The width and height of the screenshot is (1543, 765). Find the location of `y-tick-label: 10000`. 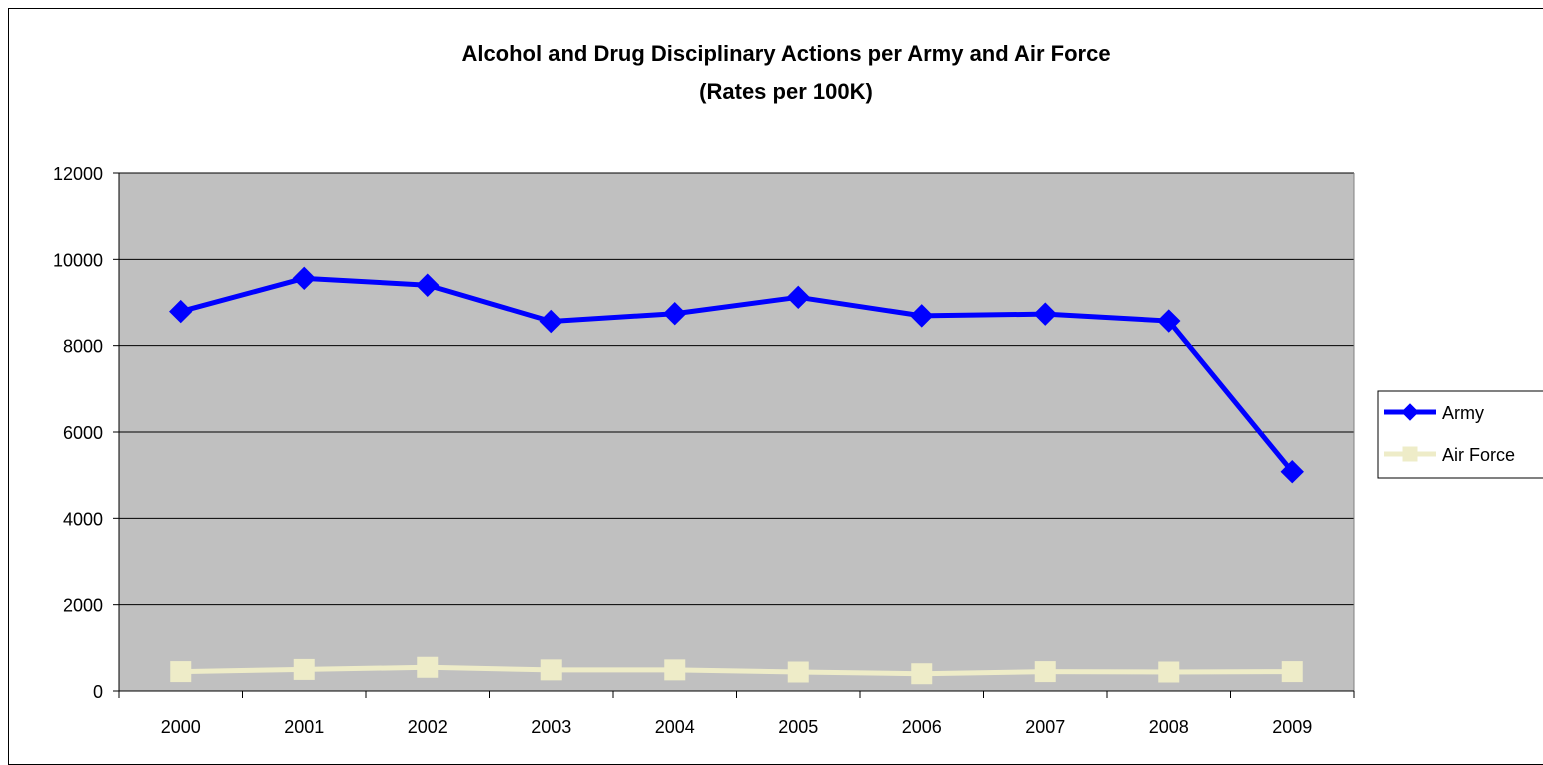

y-tick-label: 10000 is located at coordinates (78, 260).